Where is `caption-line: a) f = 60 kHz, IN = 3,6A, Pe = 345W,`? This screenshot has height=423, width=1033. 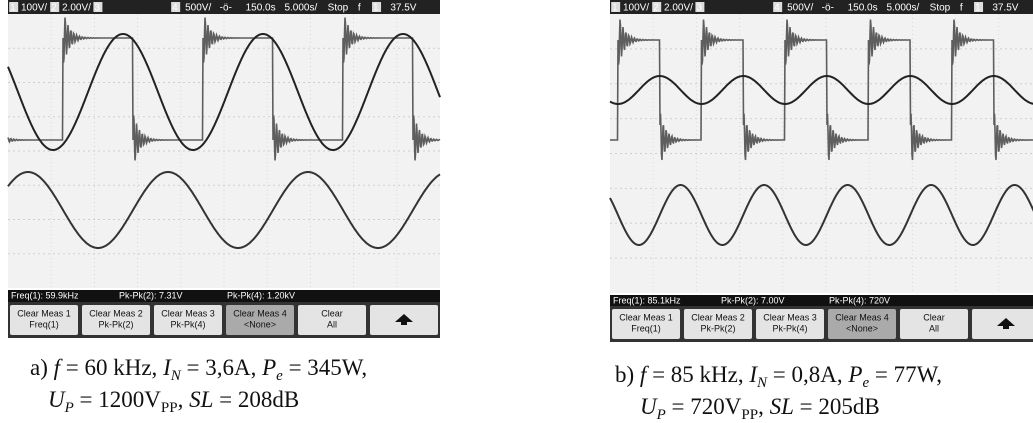
caption-line: a) f = 60 kHz, IN = 3,6A, Pe = 345W, is located at coordinates (198, 369).